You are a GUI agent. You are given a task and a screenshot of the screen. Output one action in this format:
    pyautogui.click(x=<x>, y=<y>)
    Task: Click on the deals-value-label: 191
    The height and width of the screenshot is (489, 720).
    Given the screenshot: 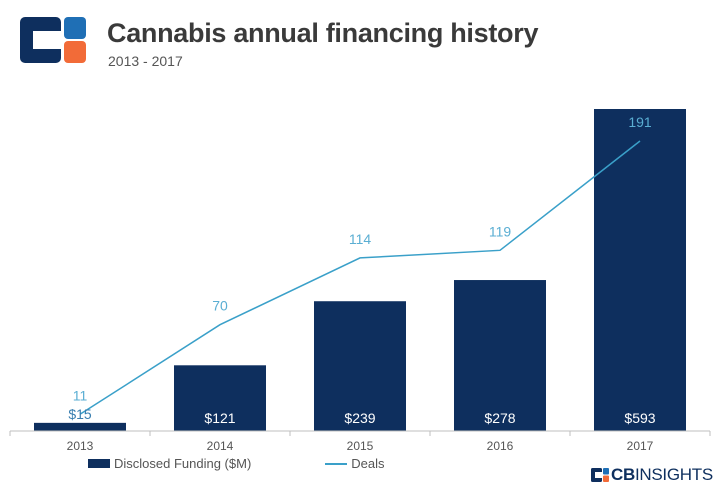 What is the action you would take?
    pyautogui.click(x=640, y=122)
    